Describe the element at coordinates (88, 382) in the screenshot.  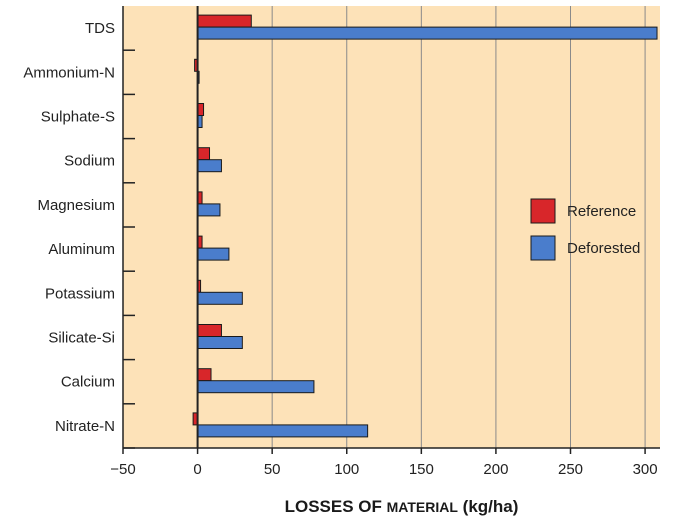
I see `category-label: Calcium` at that location.